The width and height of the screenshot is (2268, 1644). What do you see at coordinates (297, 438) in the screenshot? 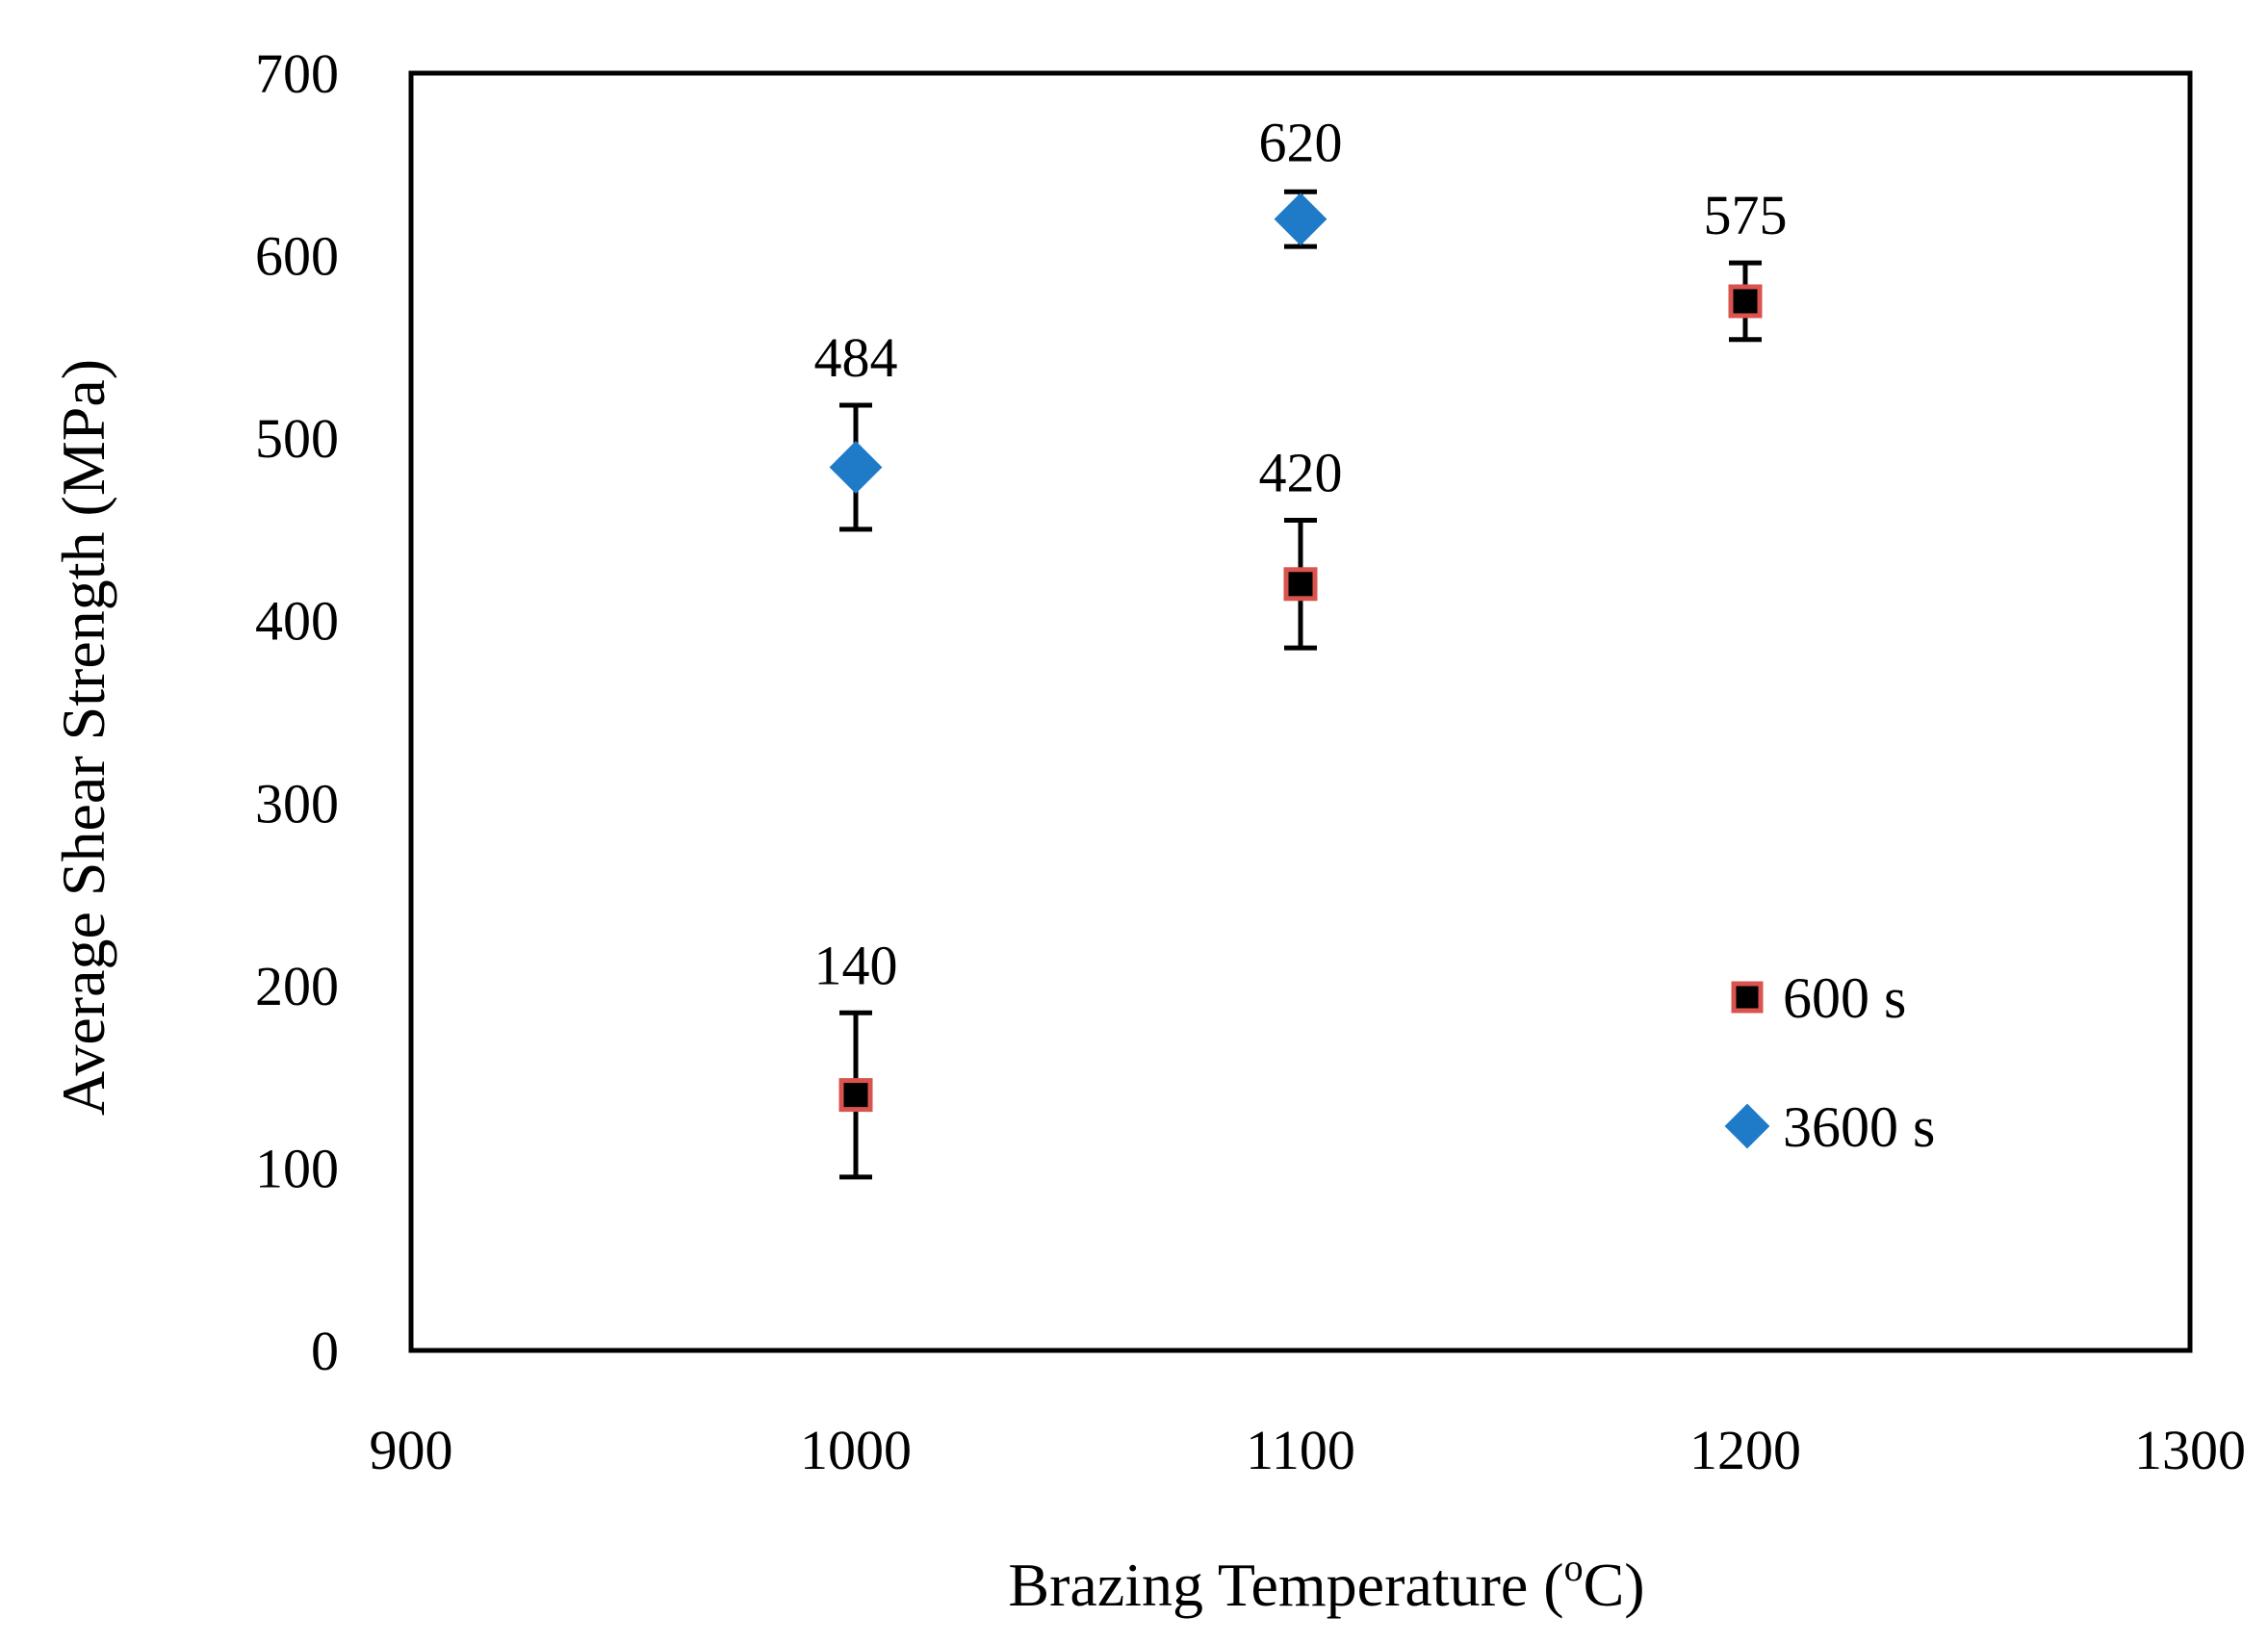
I see `y-tick-label: 500` at bounding box center [297, 438].